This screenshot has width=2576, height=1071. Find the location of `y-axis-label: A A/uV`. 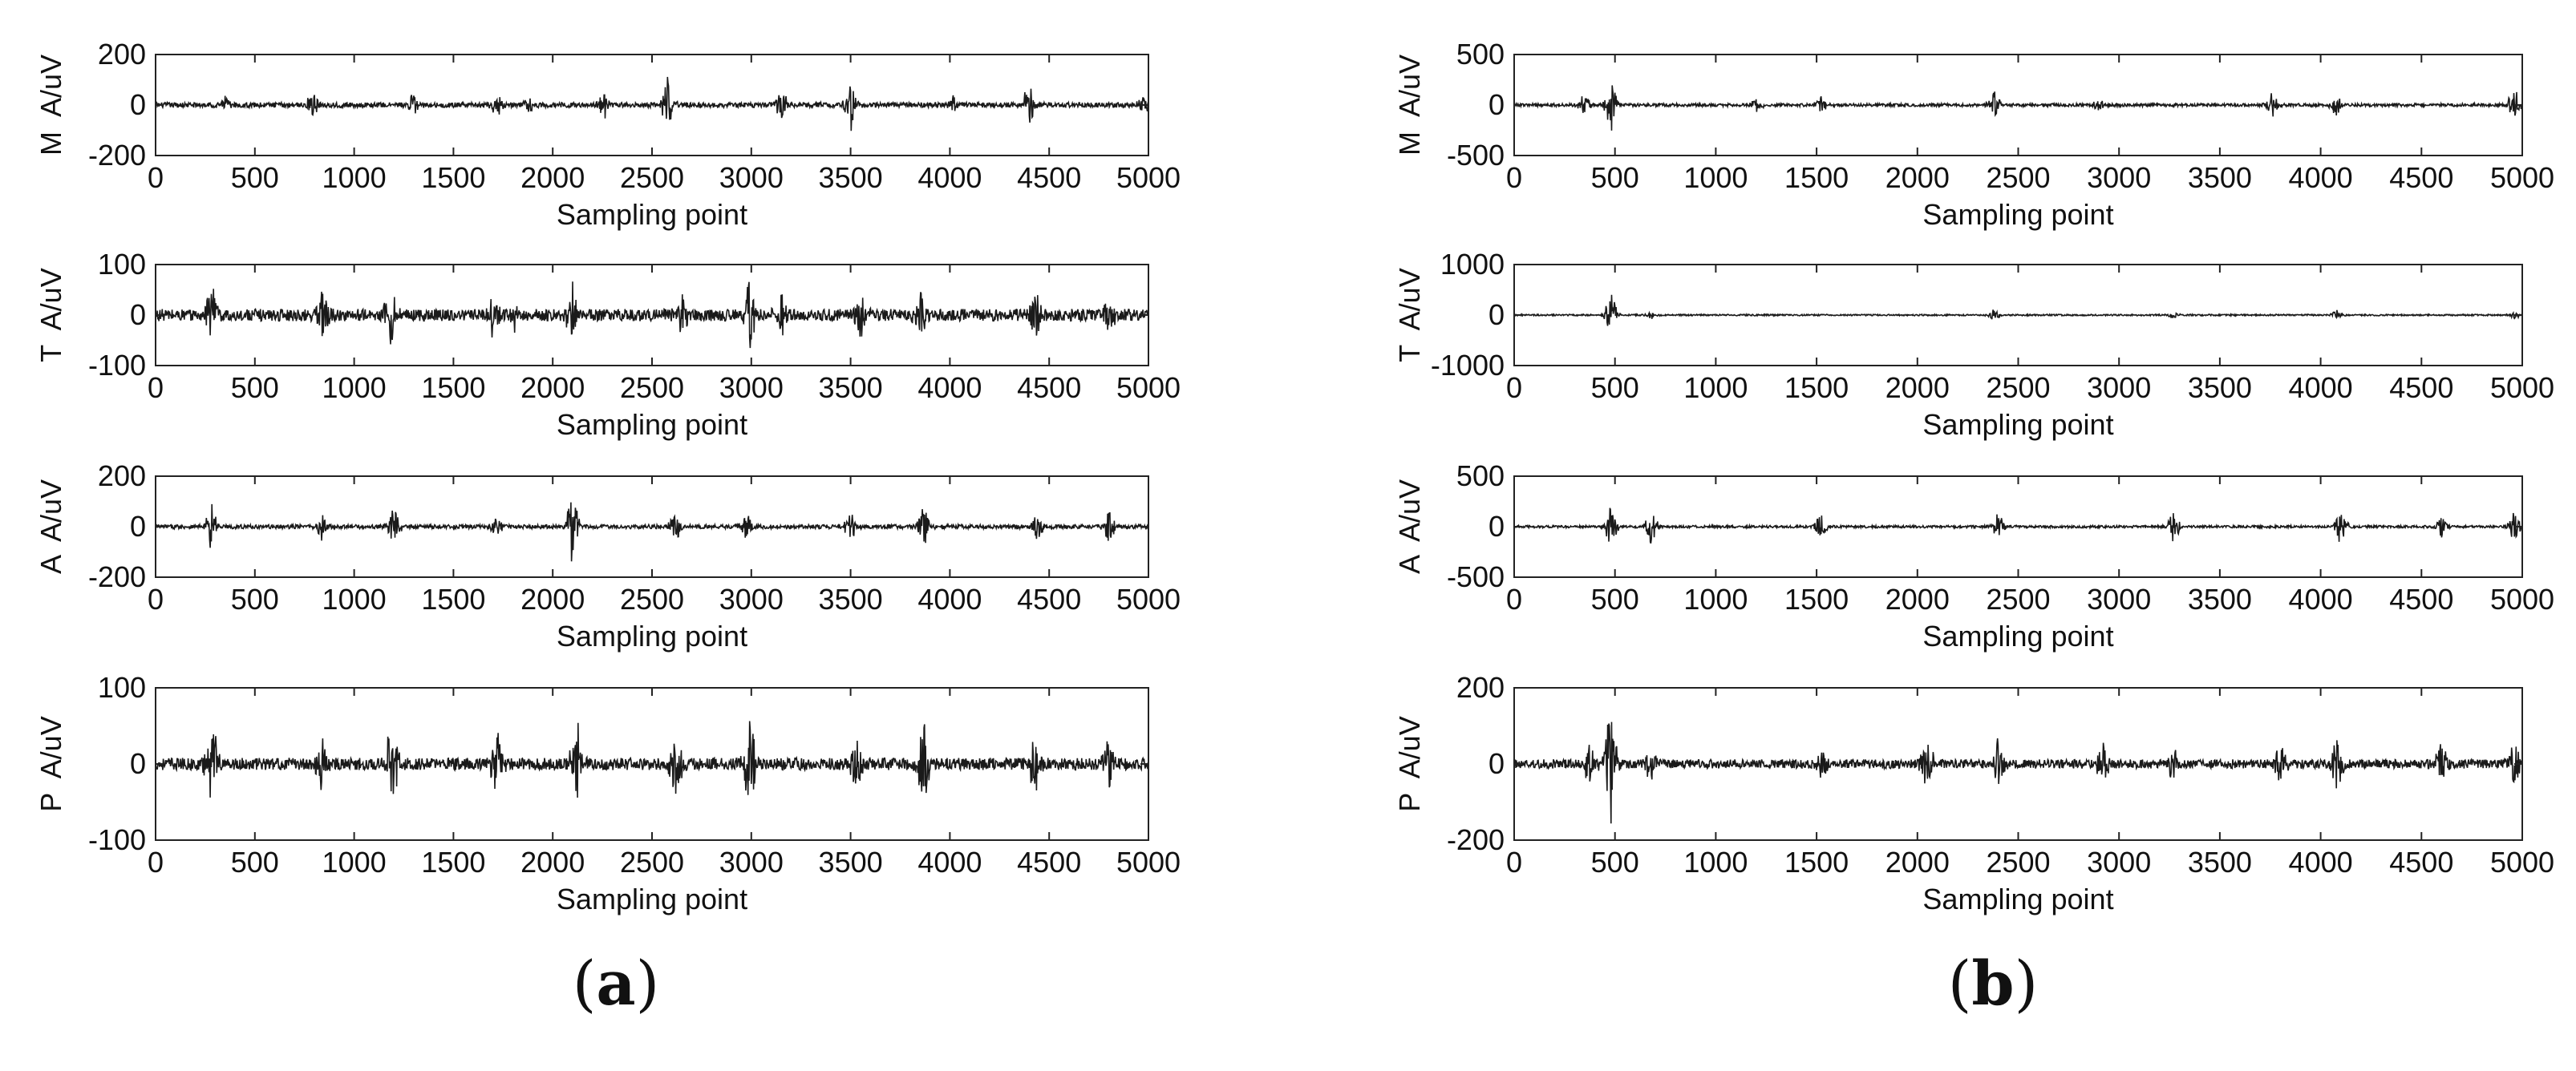

y-axis-label: A A/uV is located at coordinates (1409, 526).